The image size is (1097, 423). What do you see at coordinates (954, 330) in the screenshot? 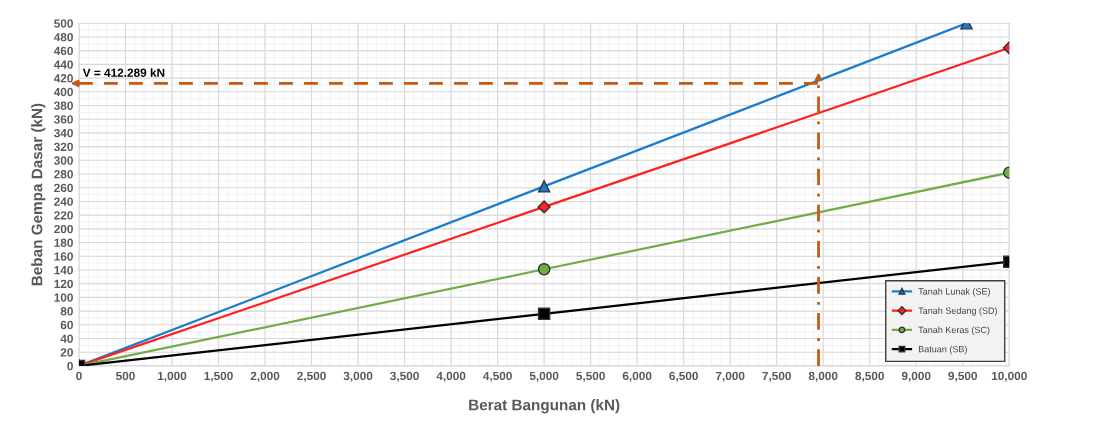
I see `legend-label: Tanah Keras (SC)` at bounding box center [954, 330].